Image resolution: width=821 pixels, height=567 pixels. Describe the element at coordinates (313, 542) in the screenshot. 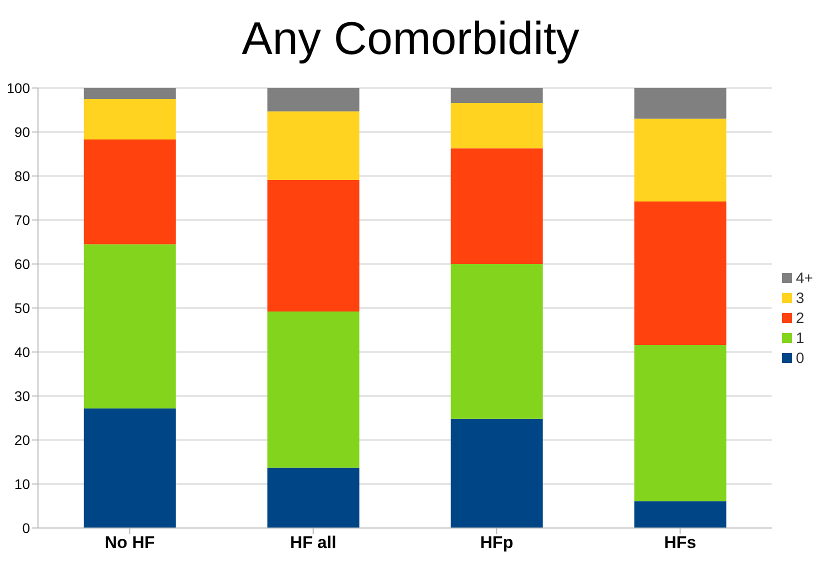

I see `x-tick-label: HF all` at that location.